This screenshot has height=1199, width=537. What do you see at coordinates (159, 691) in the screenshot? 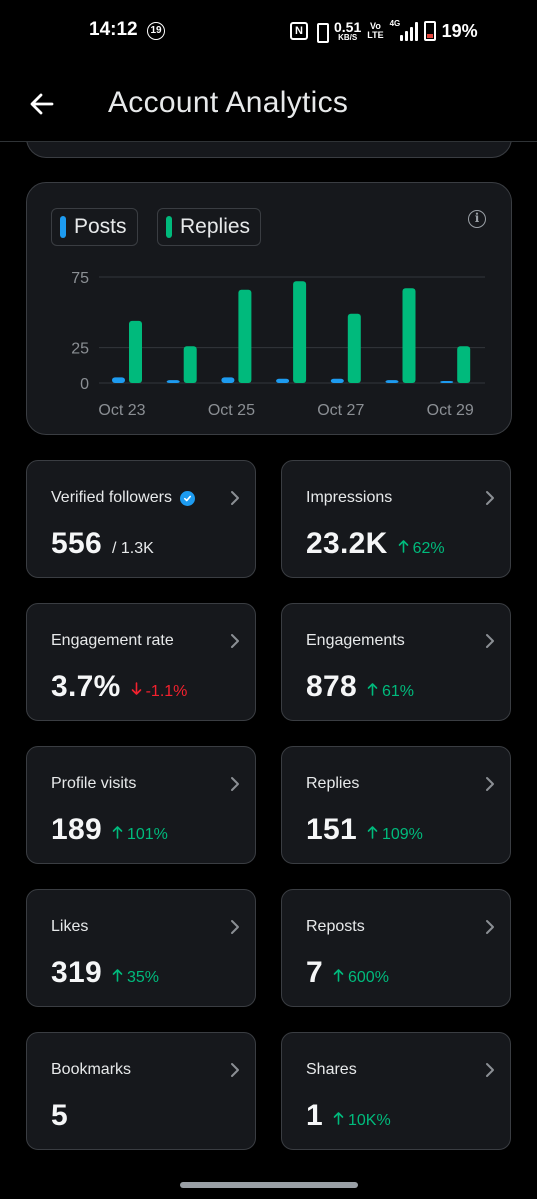
I see `metric-change: -1.1%` at bounding box center [159, 691].